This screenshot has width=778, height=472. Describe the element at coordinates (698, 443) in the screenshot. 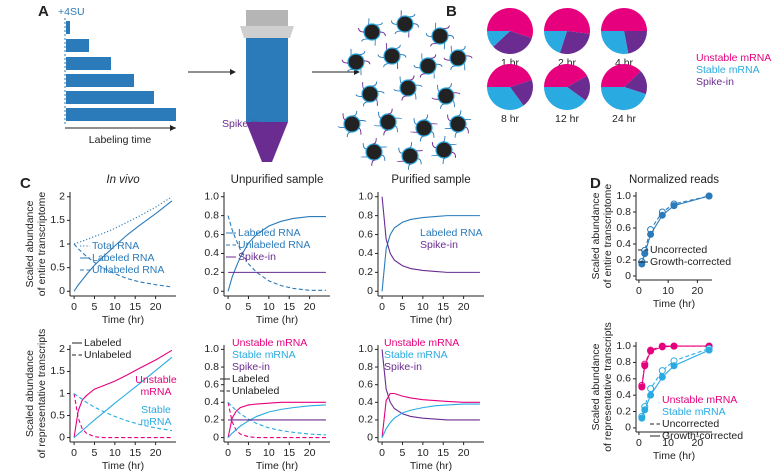

I see `x-tick-label: 20` at that location.